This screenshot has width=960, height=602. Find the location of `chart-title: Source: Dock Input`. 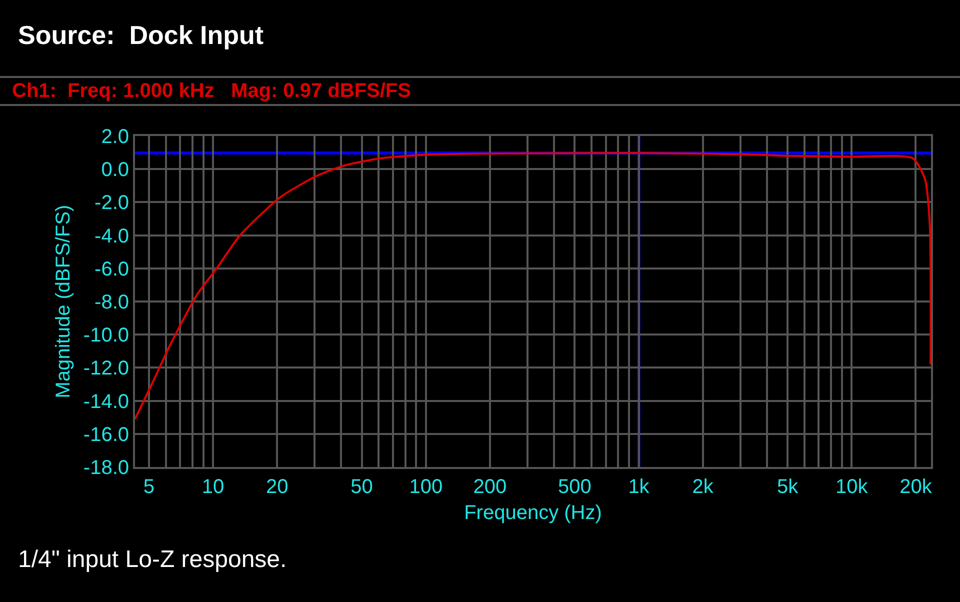

chart-title: Source: Dock Input is located at coordinates (141, 35).